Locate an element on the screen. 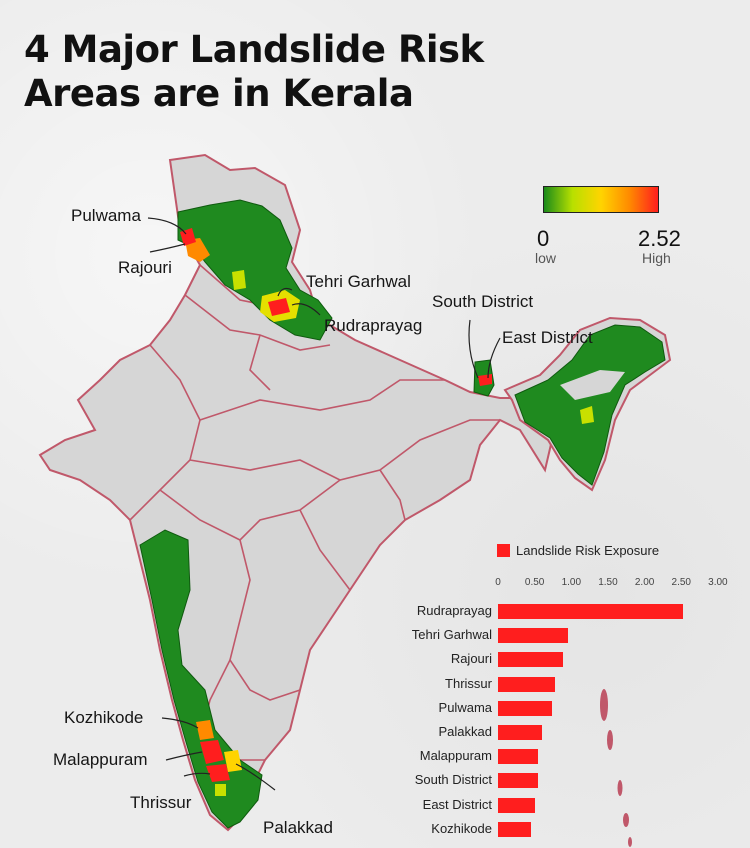 This screenshot has height=848, width=750. x-tick-label: 0 is located at coordinates (498, 582).